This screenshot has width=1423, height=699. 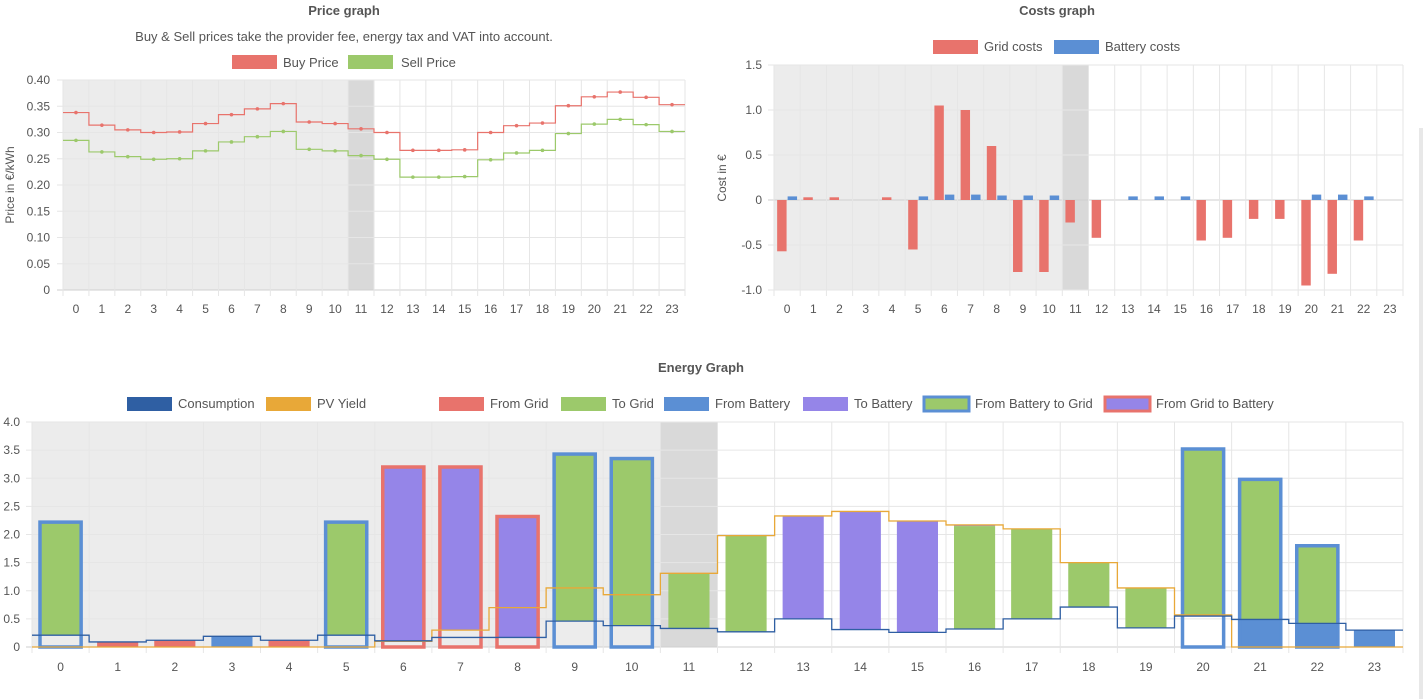 What do you see at coordinates (753, 155) in the screenshot?
I see `y-tick-label: 0.5` at bounding box center [753, 155].